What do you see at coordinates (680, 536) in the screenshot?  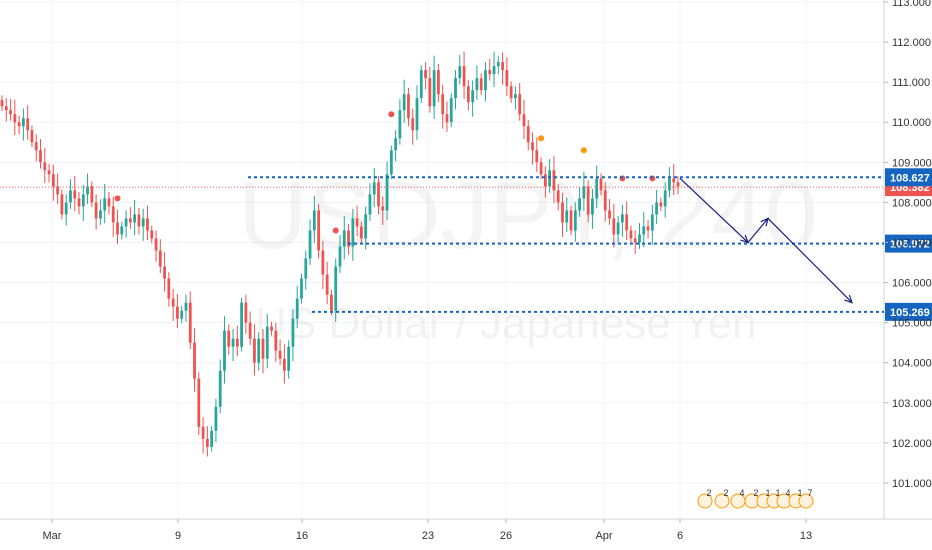 I see `time-tick-label: 6` at bounding box center [680, 536].